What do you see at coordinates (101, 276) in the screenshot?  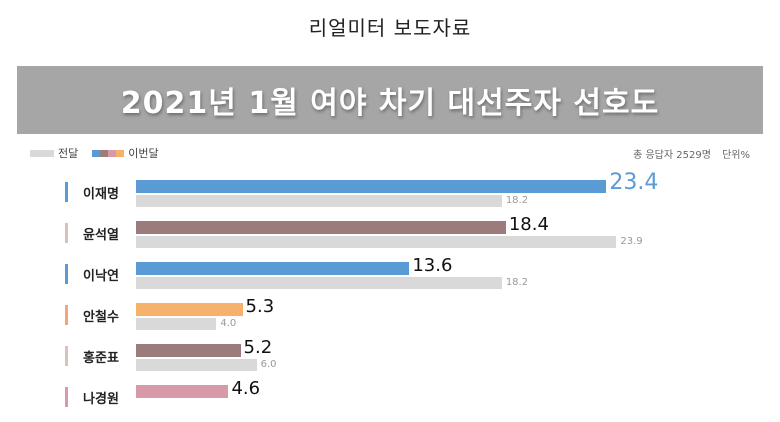 I see `candidate-name: 이낙연` at bounding box center [101, 276].